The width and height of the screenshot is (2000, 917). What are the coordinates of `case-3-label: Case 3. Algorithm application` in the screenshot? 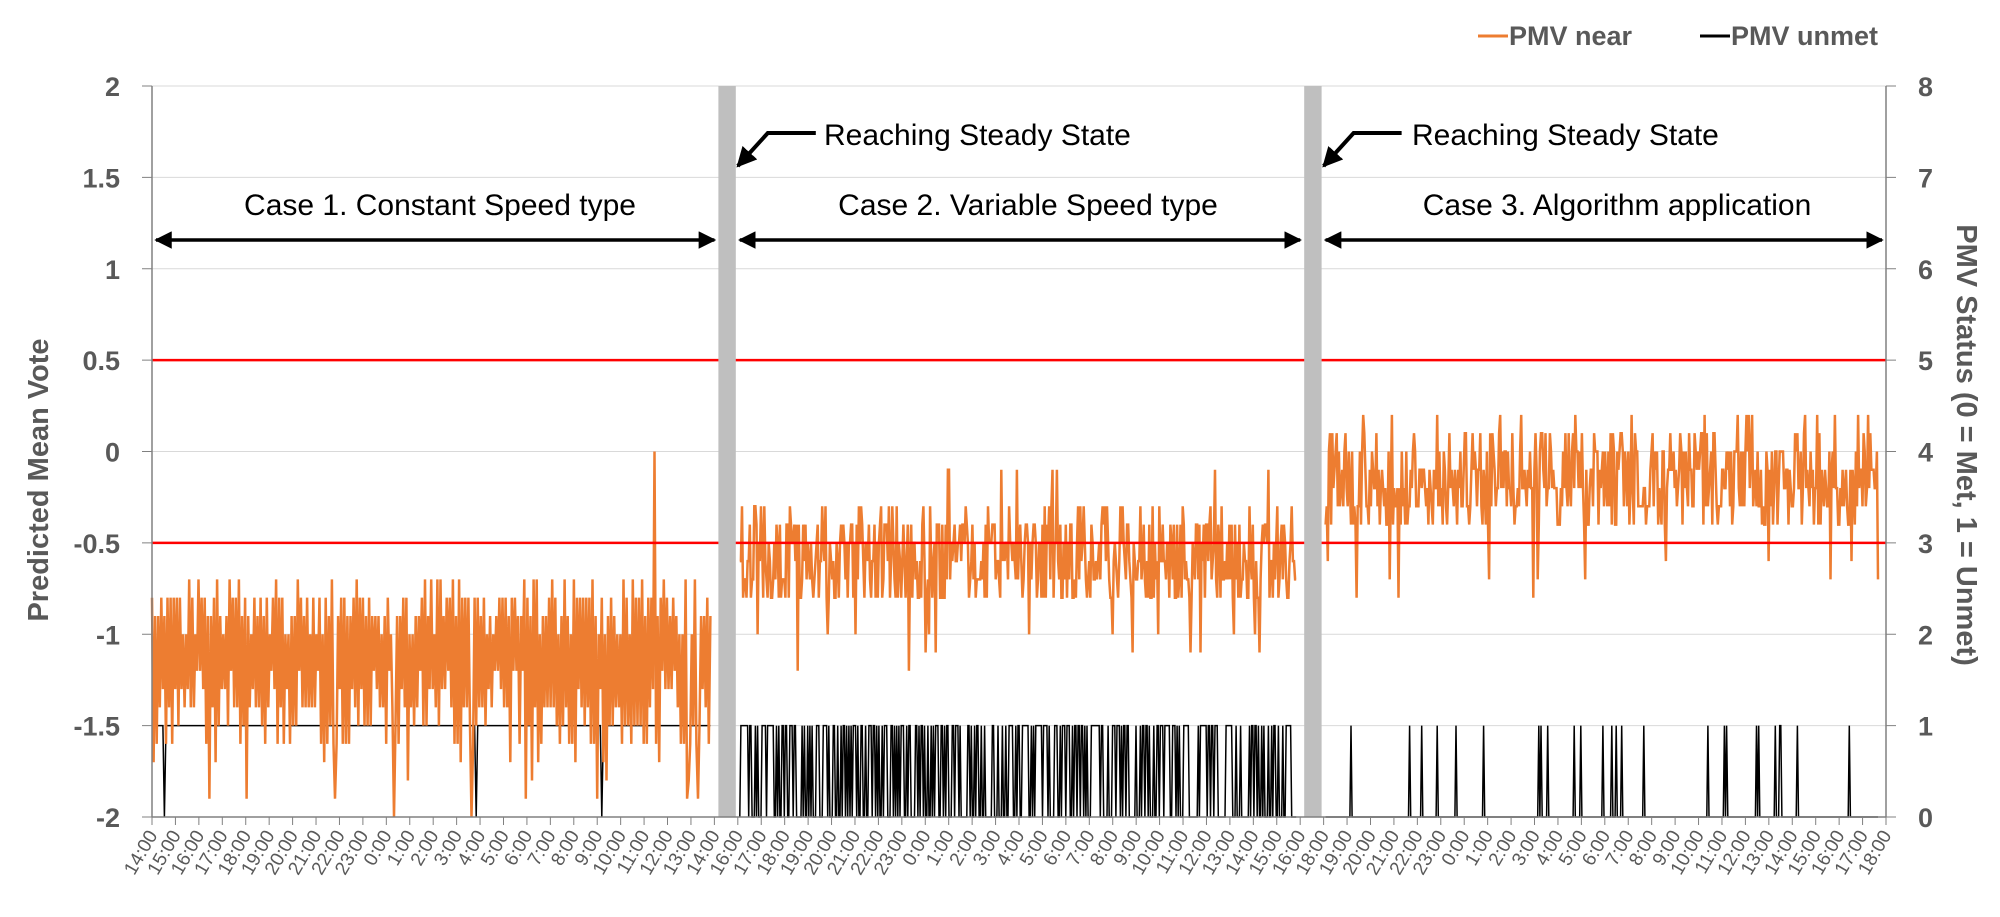 It's located at (1617, 205).